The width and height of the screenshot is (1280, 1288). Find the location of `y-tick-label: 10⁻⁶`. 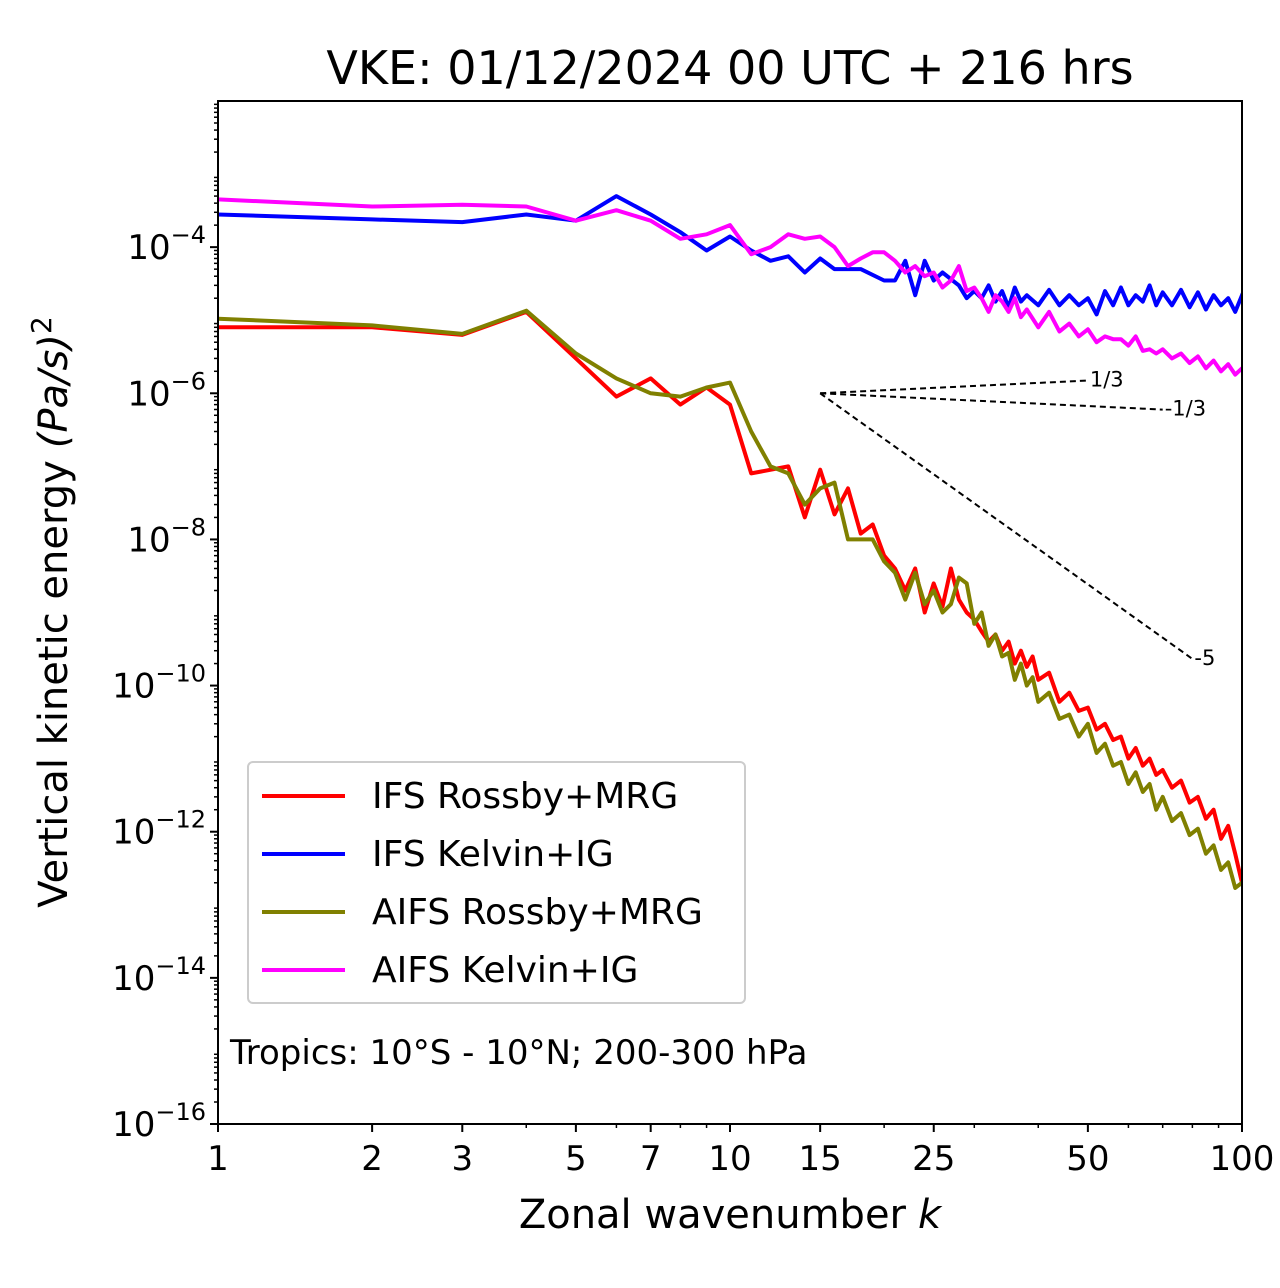

y-tick-label: 10⁻⁶ is located at coordinates (166, 390).